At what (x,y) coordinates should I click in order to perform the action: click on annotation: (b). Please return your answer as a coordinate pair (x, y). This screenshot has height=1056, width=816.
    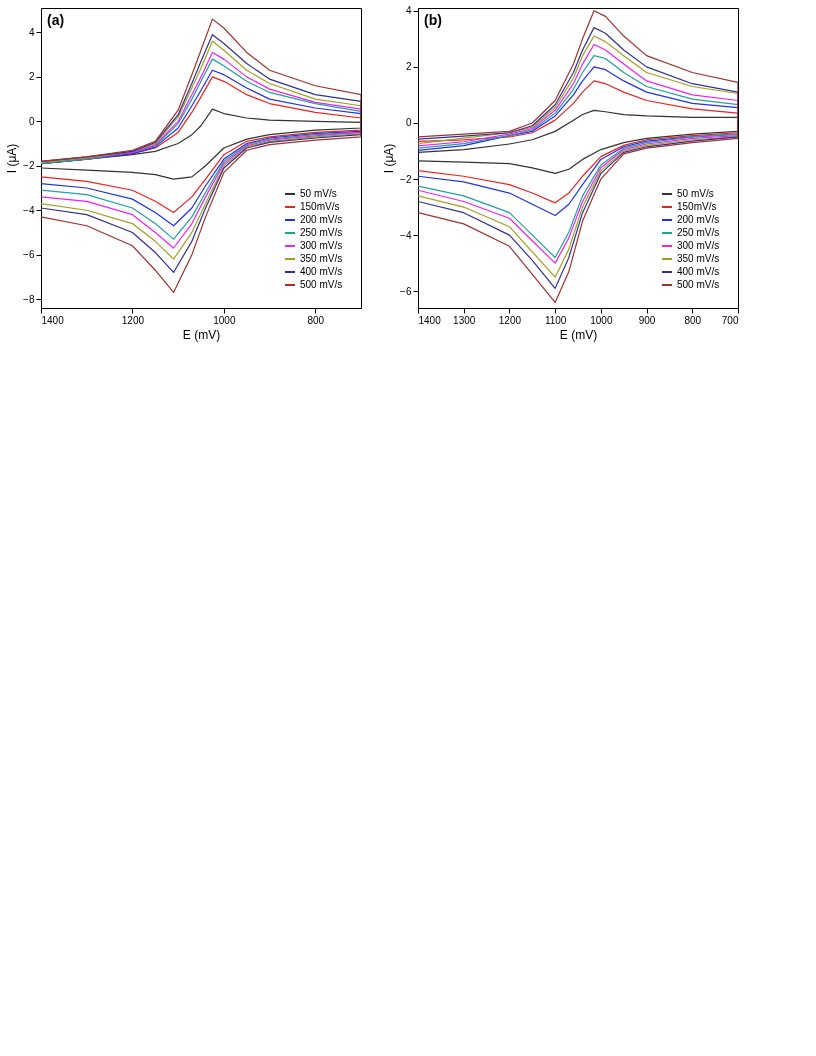
    Looking at the image, I should click on (433, 20).